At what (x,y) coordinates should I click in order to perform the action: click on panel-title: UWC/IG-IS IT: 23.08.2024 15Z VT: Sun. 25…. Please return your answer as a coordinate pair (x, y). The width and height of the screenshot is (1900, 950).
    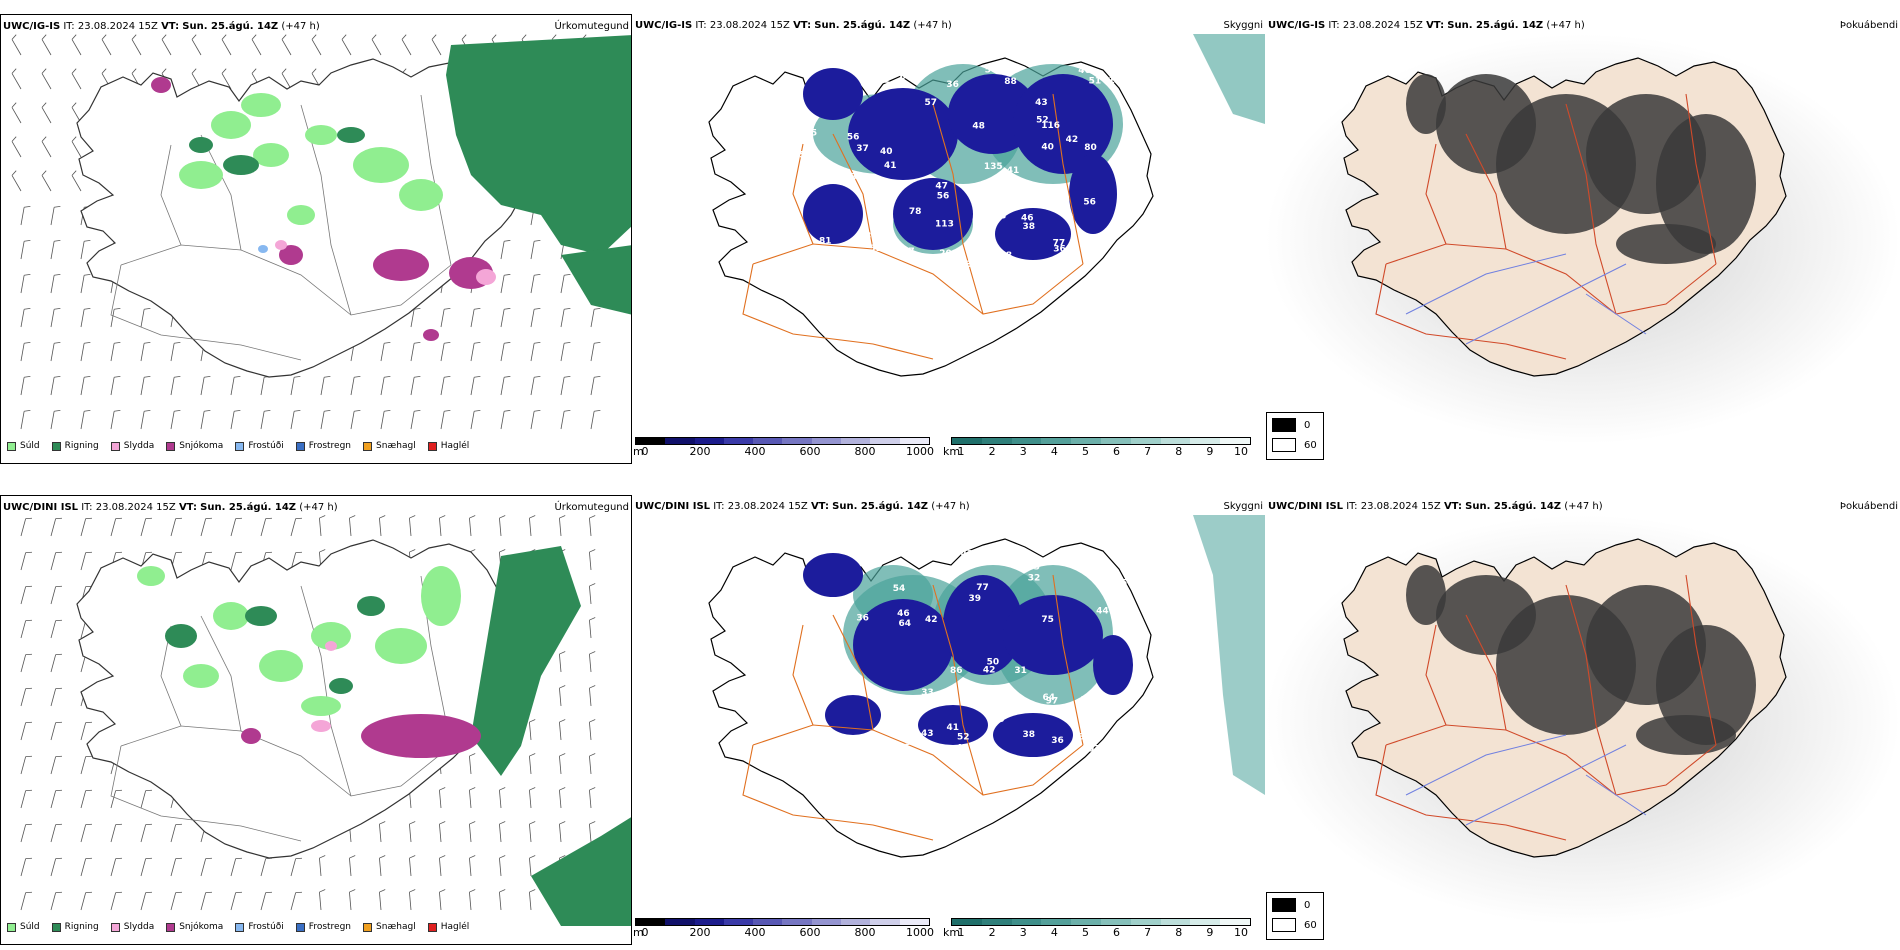
    Looking at the image, I should click on (793, 25).